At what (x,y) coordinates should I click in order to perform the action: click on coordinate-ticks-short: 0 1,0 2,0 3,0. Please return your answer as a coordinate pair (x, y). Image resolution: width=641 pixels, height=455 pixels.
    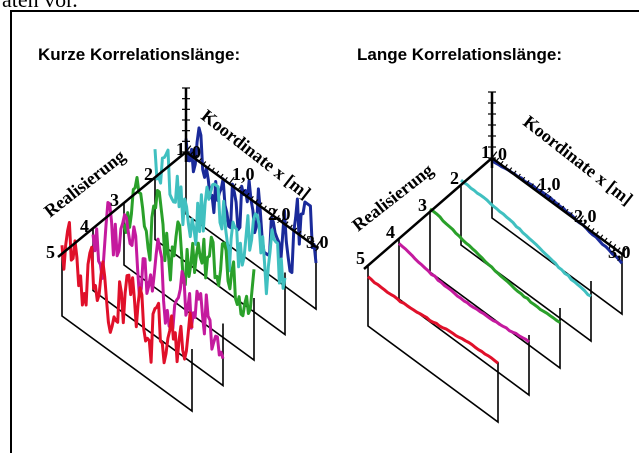
    Looking at the image, I should click on (260, 197).